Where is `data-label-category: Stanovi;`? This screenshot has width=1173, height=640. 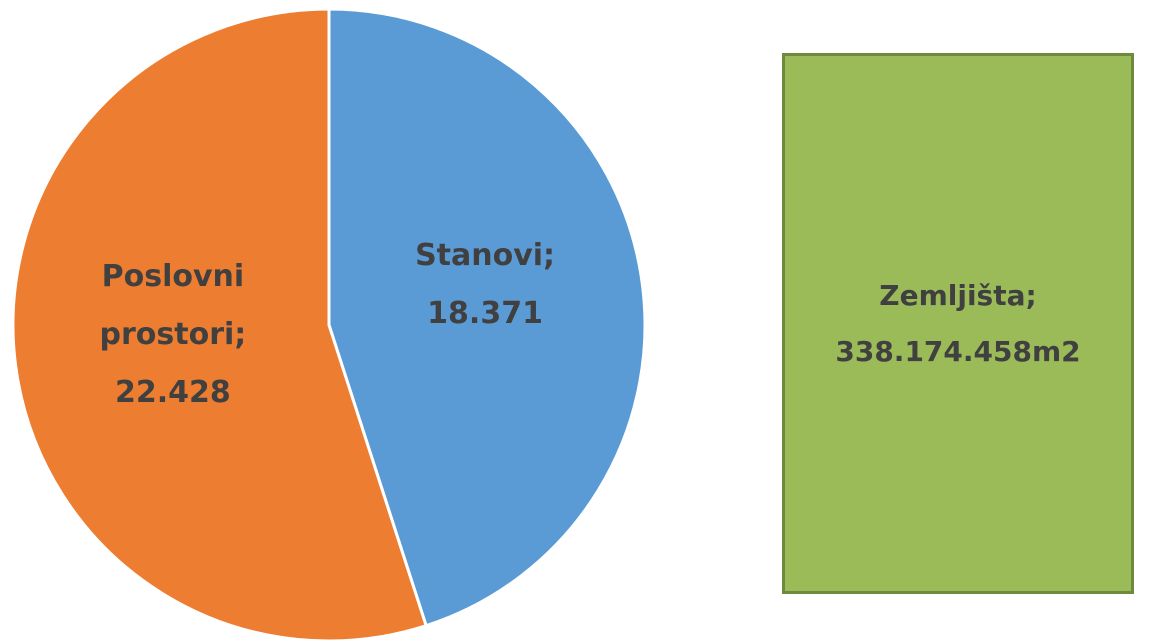 data-label-category: Stanovi; is located at coordinates (485, 256).